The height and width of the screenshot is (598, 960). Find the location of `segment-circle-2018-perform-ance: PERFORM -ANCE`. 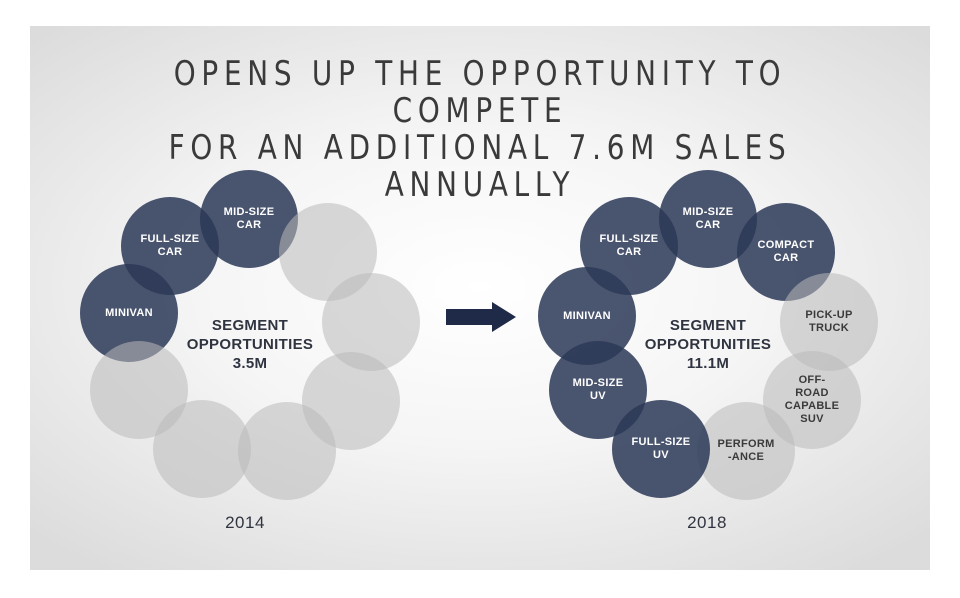

segment-circle-2018-perform-ance: PERFORM -ANCE is located at coordinates (746, 451).